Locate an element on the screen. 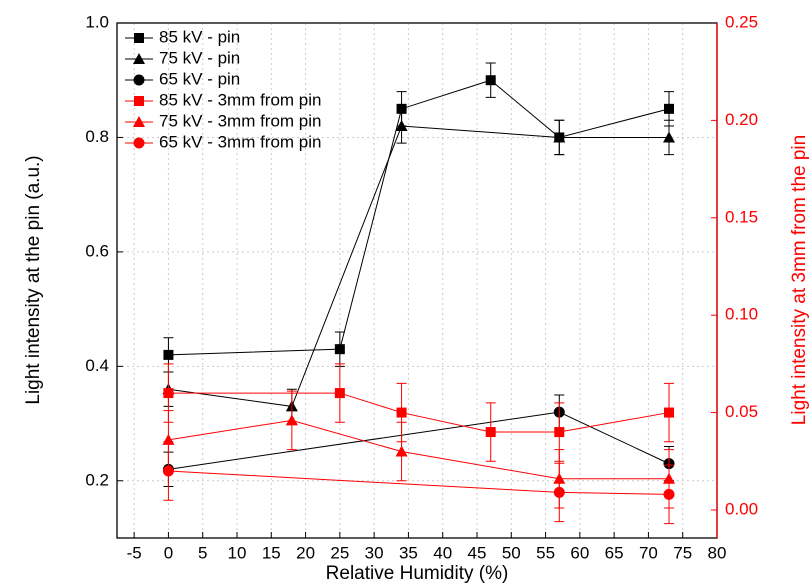 The image size is (810, 586). x-tick-label: 55 is located at coordinates (545, 552).